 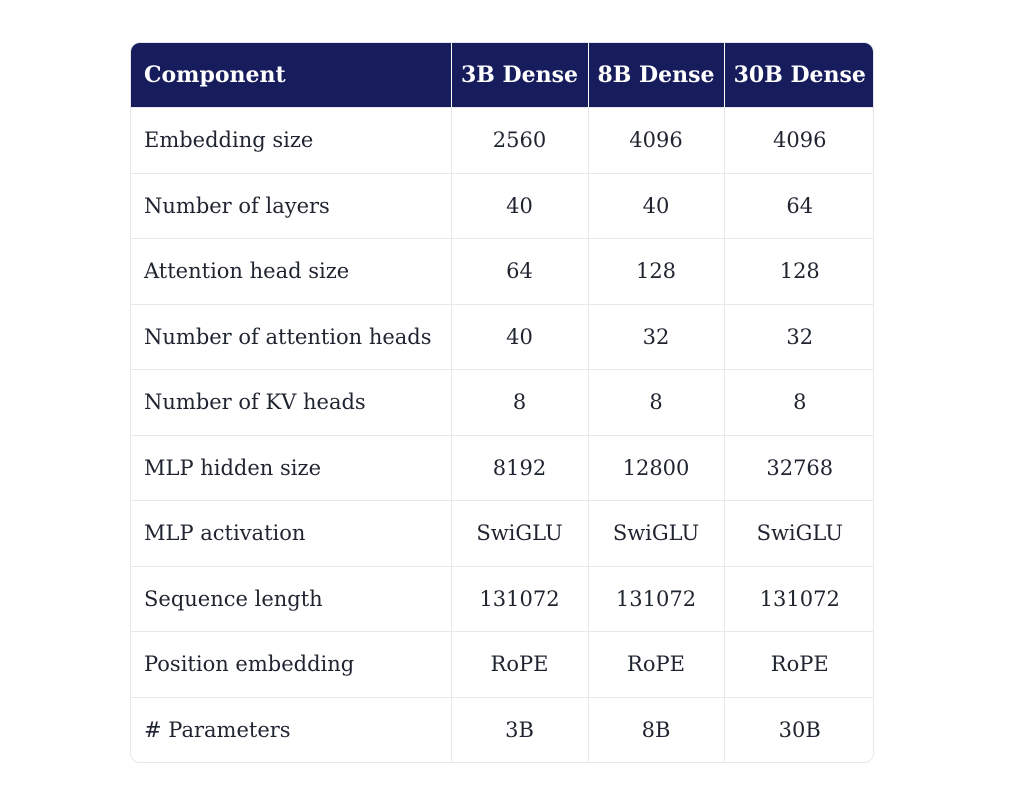 I want to click on cell-8b: 8B, so click(x=656, y=729).